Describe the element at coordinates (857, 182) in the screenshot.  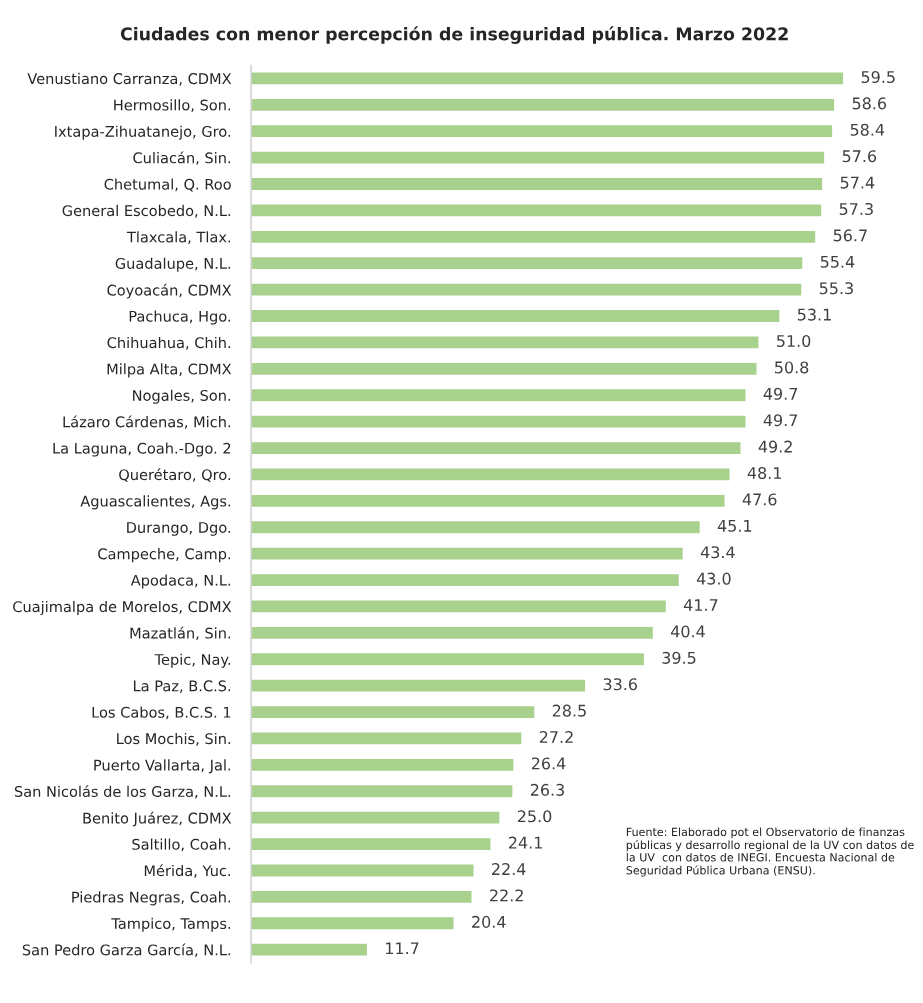
I see `data-label: 57.4` at that location.